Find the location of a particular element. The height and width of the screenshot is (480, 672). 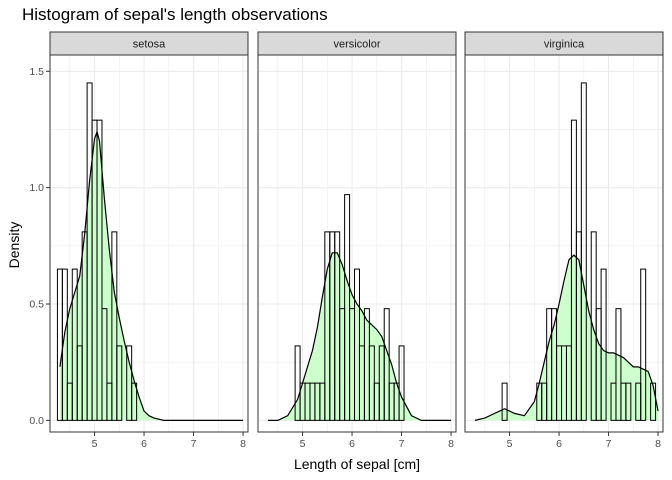

strip-label-virginica: virginica is located at coordinates (564, 45).